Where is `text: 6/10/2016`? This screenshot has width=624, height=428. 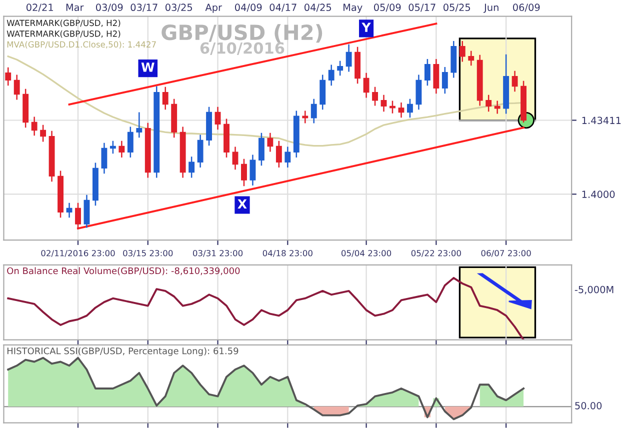 text: 6/10/2016 is located at coordinates (242, 49).